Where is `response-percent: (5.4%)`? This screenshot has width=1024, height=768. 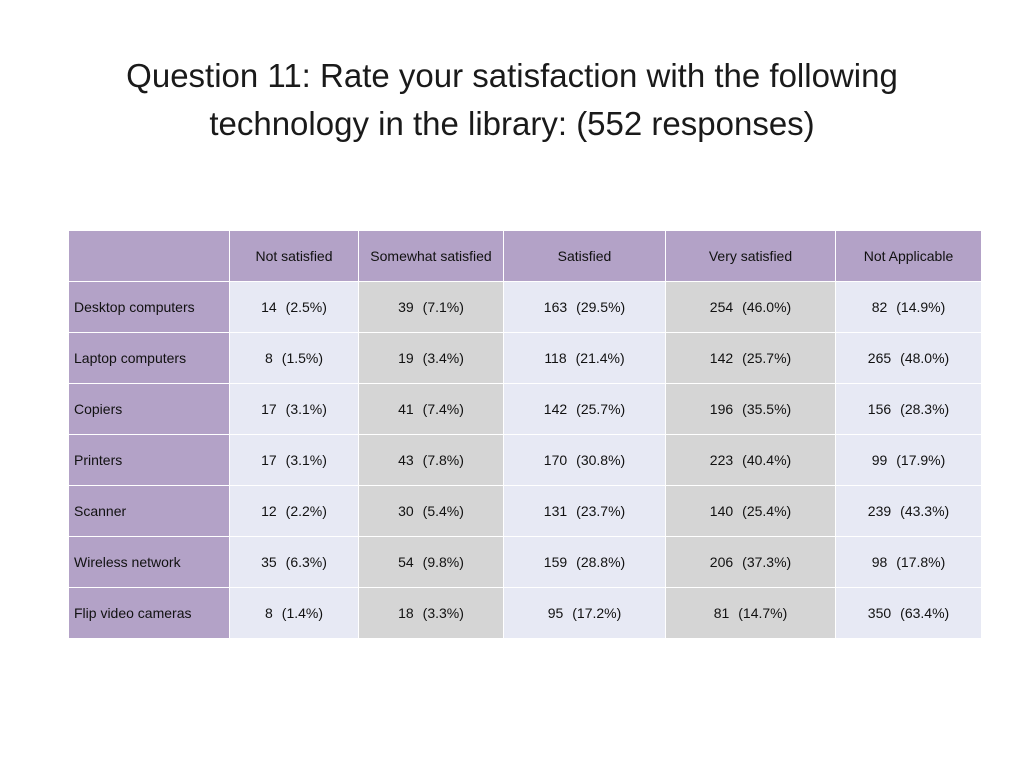
response-percent: (5.4%) is located at coordinates (443, 511).